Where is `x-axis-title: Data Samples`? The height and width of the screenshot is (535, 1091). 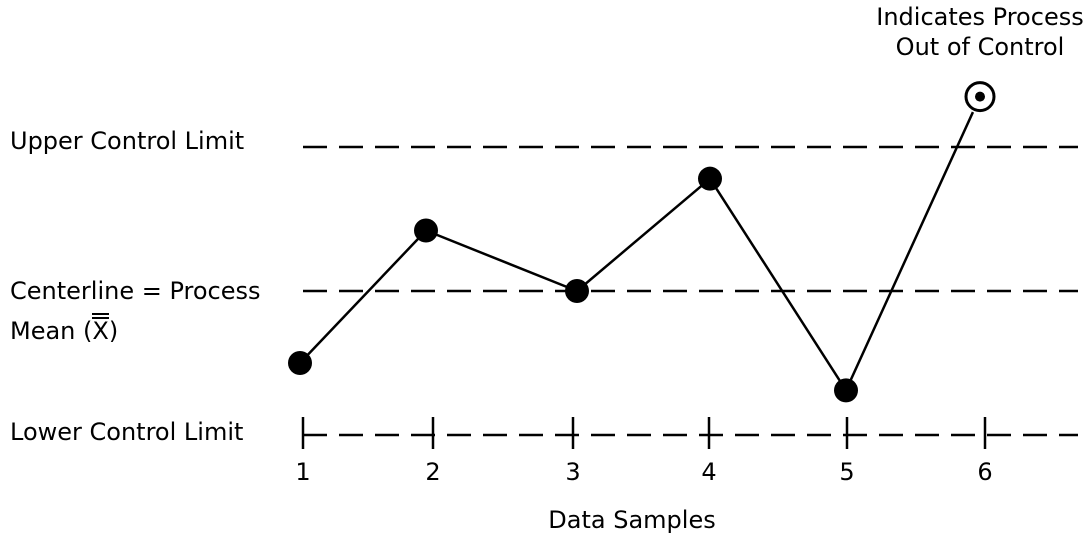
x-axis-title: Data Samples is located at coordinates (632, 520).